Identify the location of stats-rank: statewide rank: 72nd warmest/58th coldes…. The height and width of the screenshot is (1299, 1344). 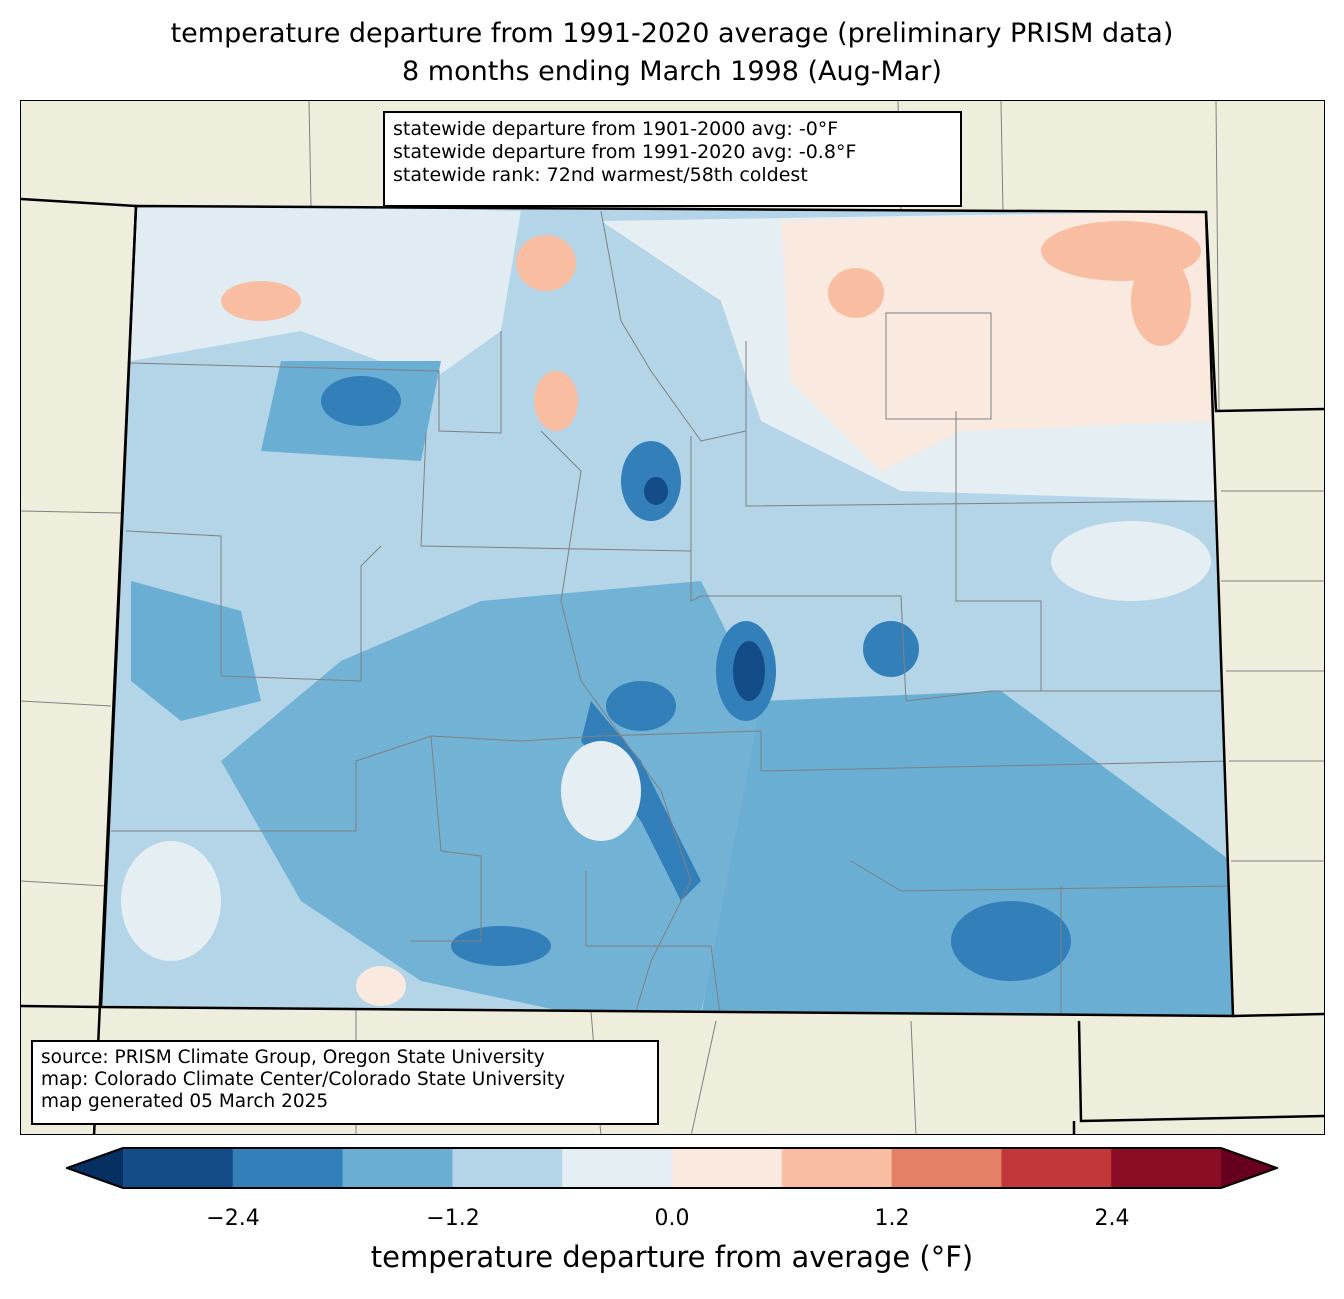
(600, 175).